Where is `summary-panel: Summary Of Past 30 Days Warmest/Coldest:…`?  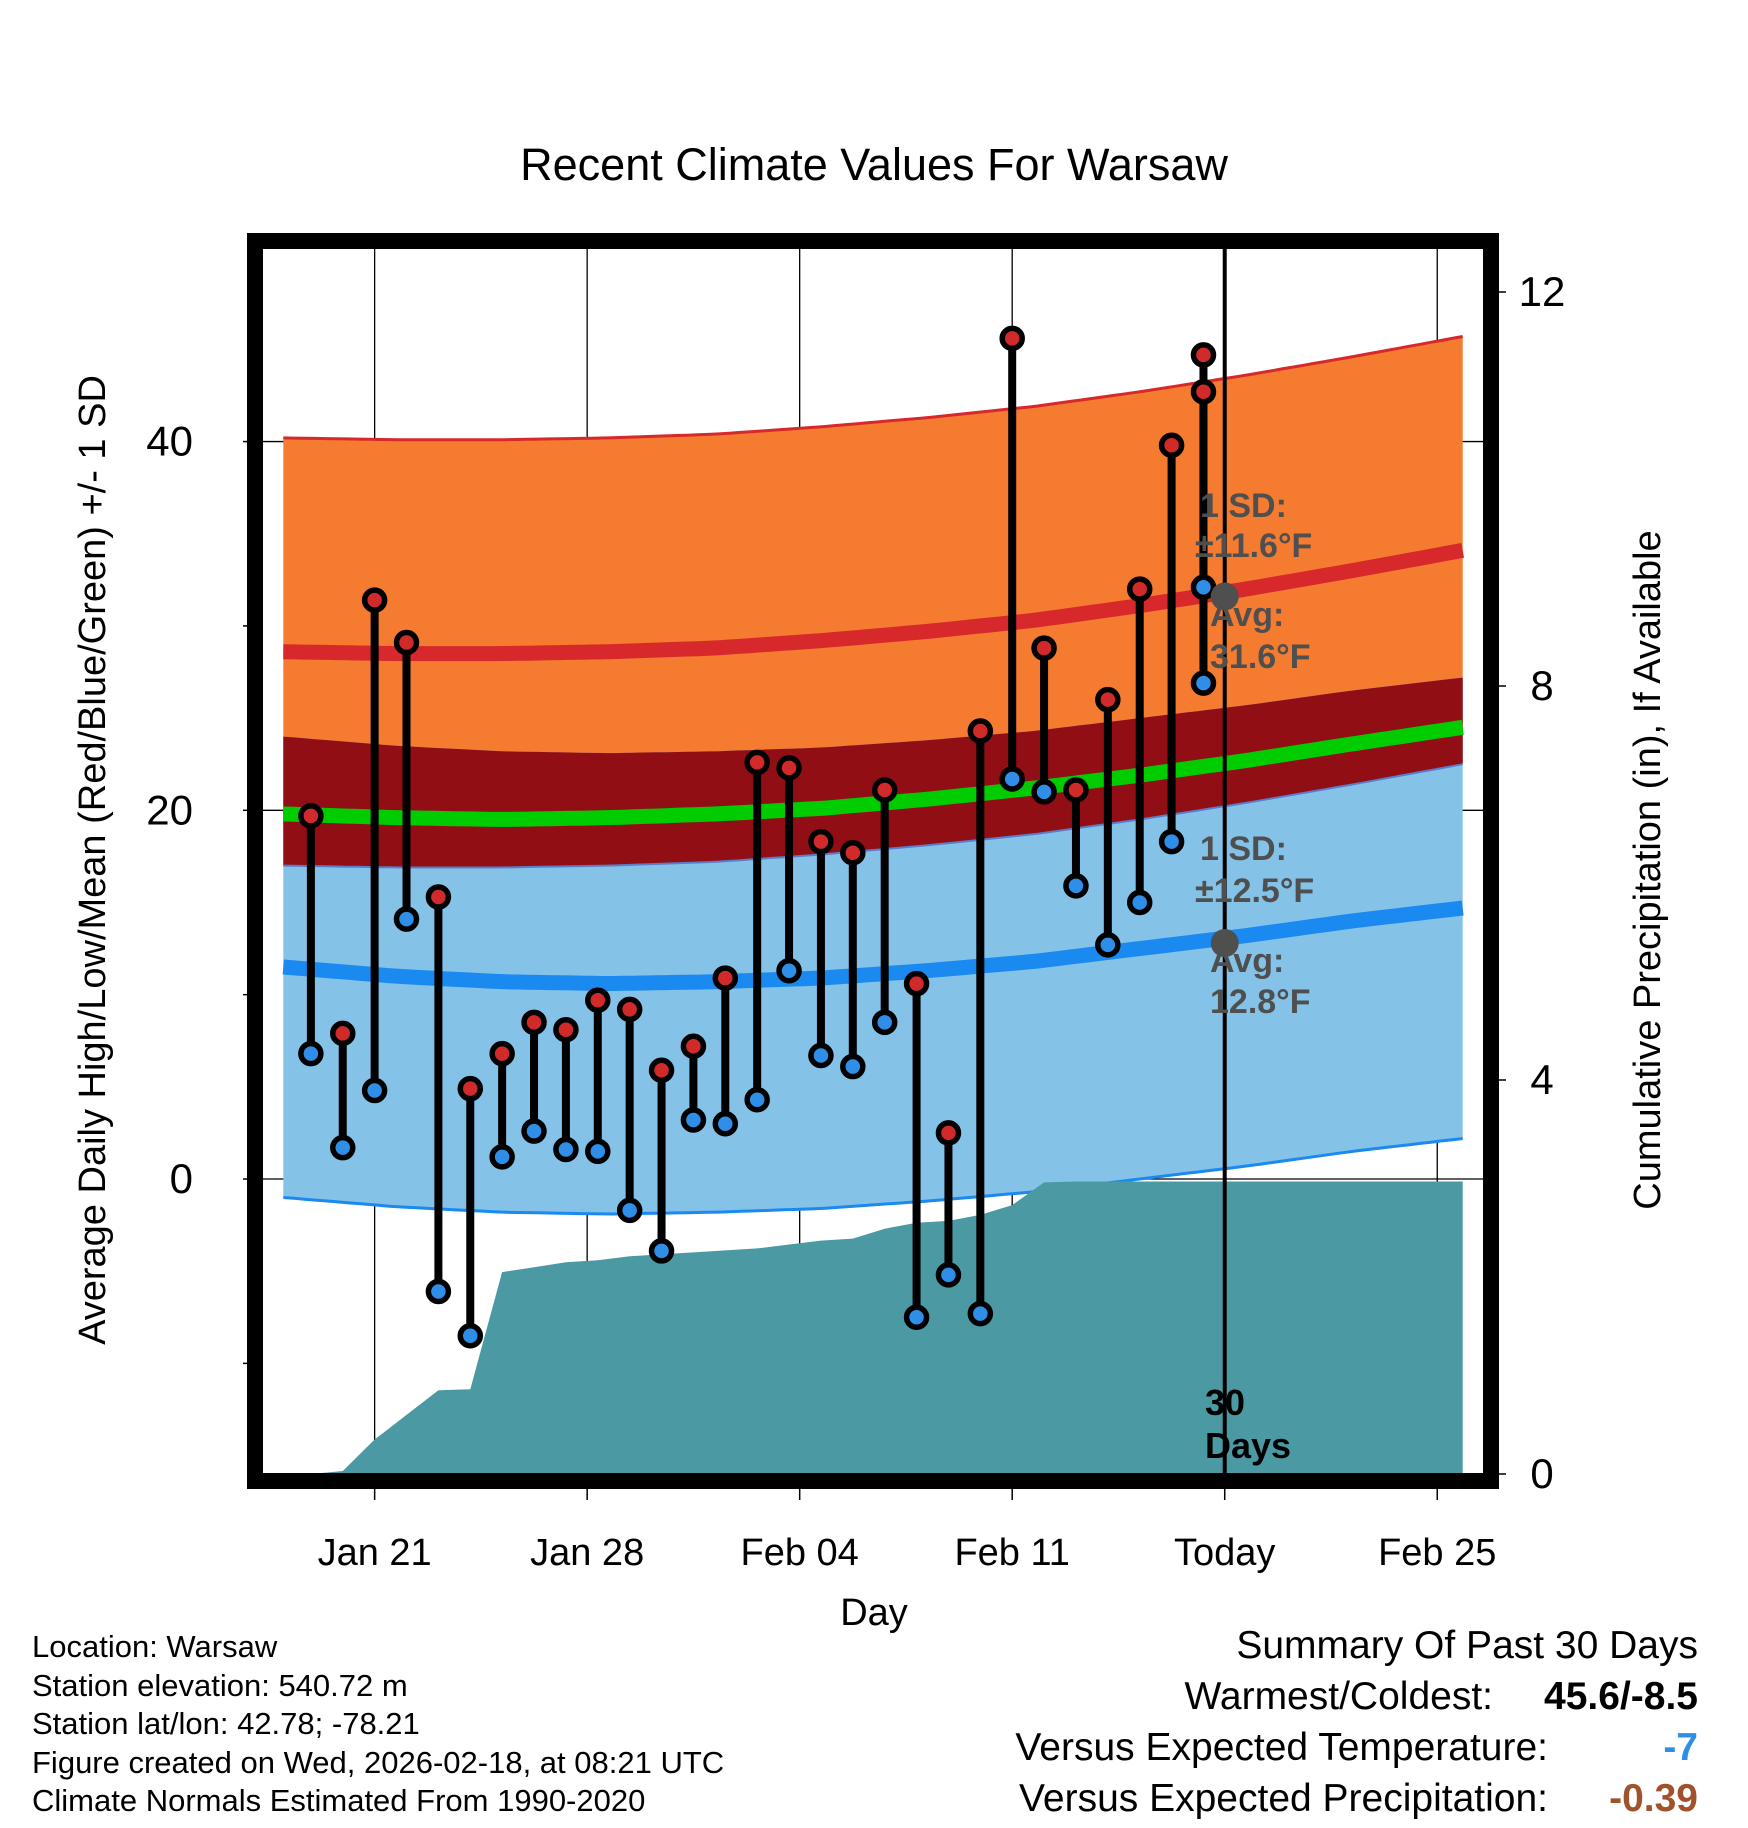 summary-panel: Summary Of Past 30 Days Warmest/Coldest:… is located at coordinates (1248, 1722).